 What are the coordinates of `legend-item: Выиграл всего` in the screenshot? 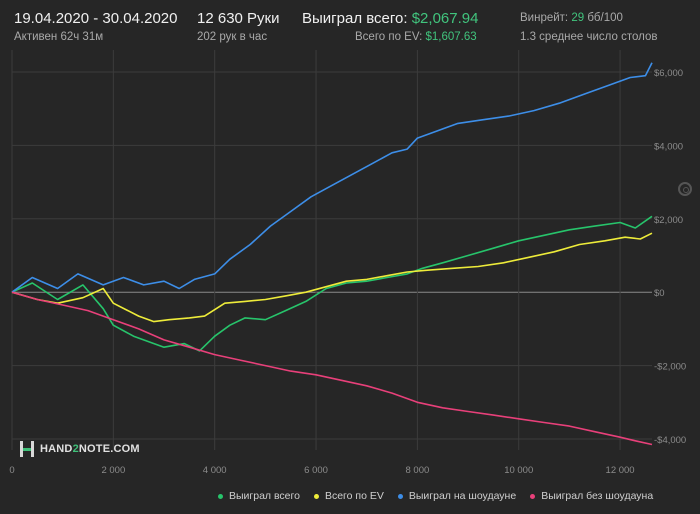 It's located at (259, 496).